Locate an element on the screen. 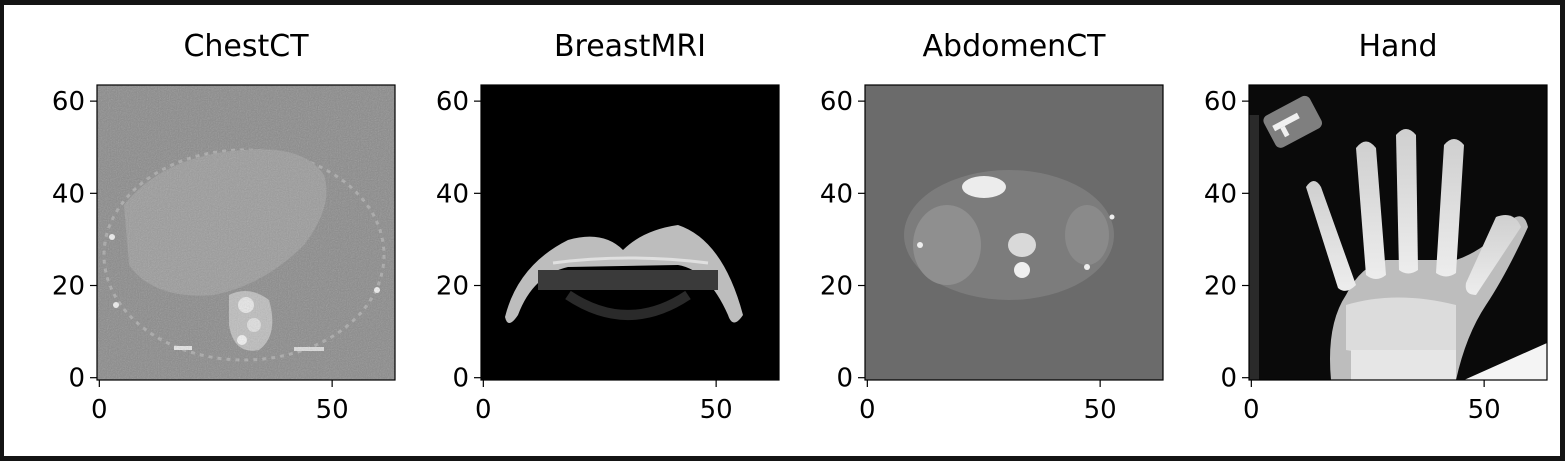 The image size is (1565, 461). panel-title: Hand is located at coordinates (1398, 46).